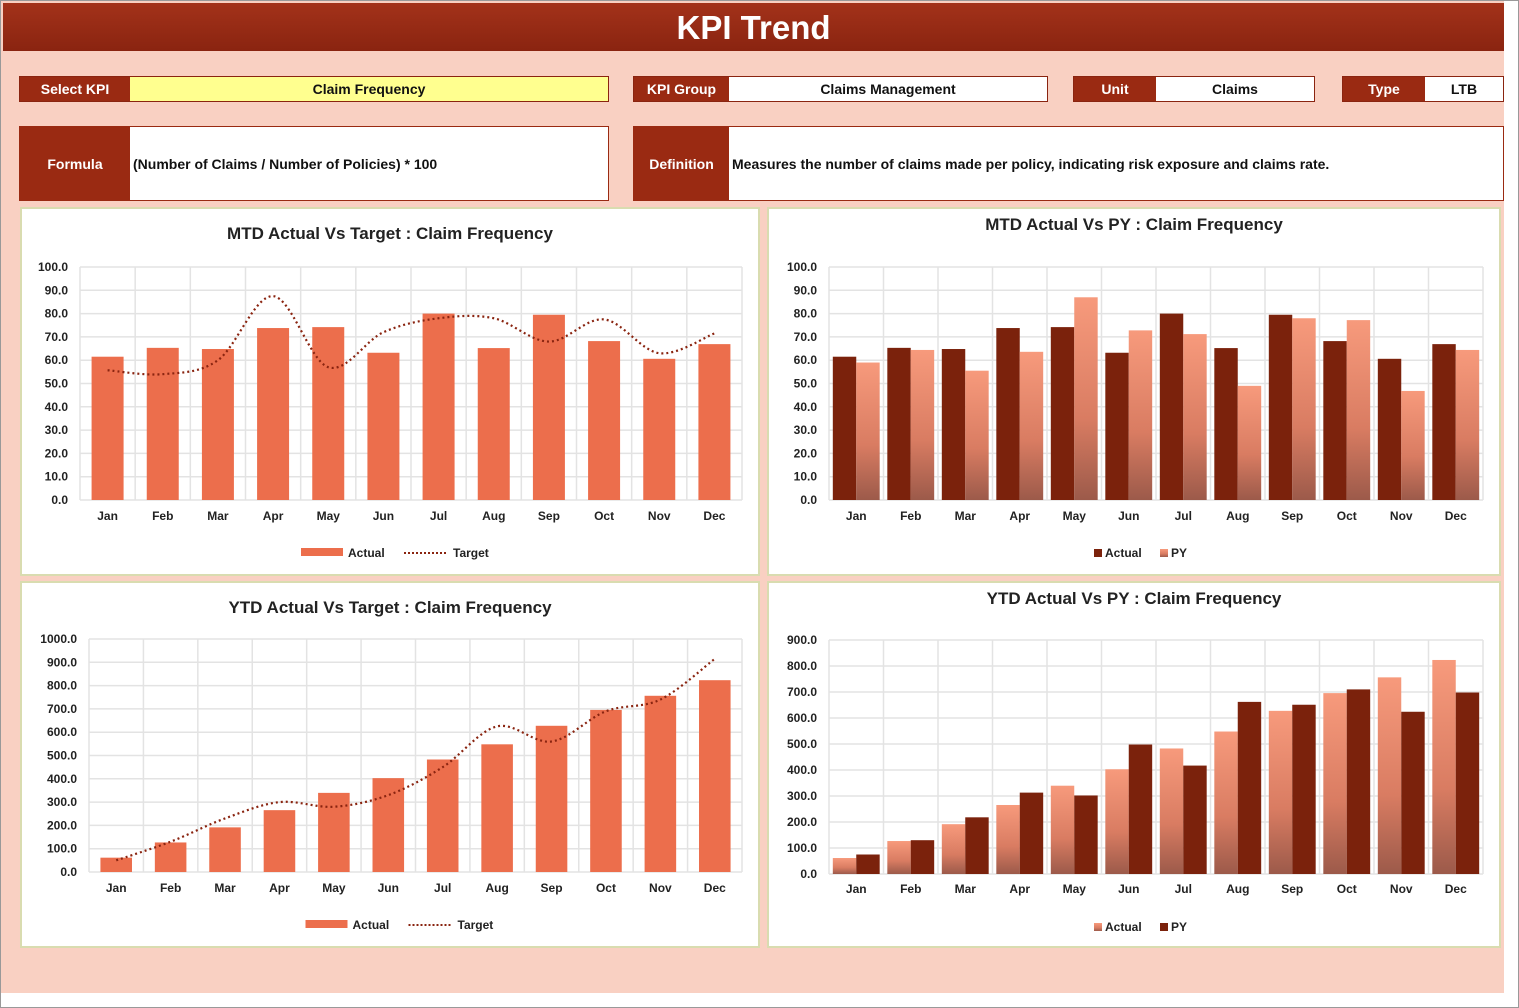 The image size is (1519, 1008). Describe the element at coordinates (802, 822) in the screenshot. I see `y-tick-label: 200.0` at that location.